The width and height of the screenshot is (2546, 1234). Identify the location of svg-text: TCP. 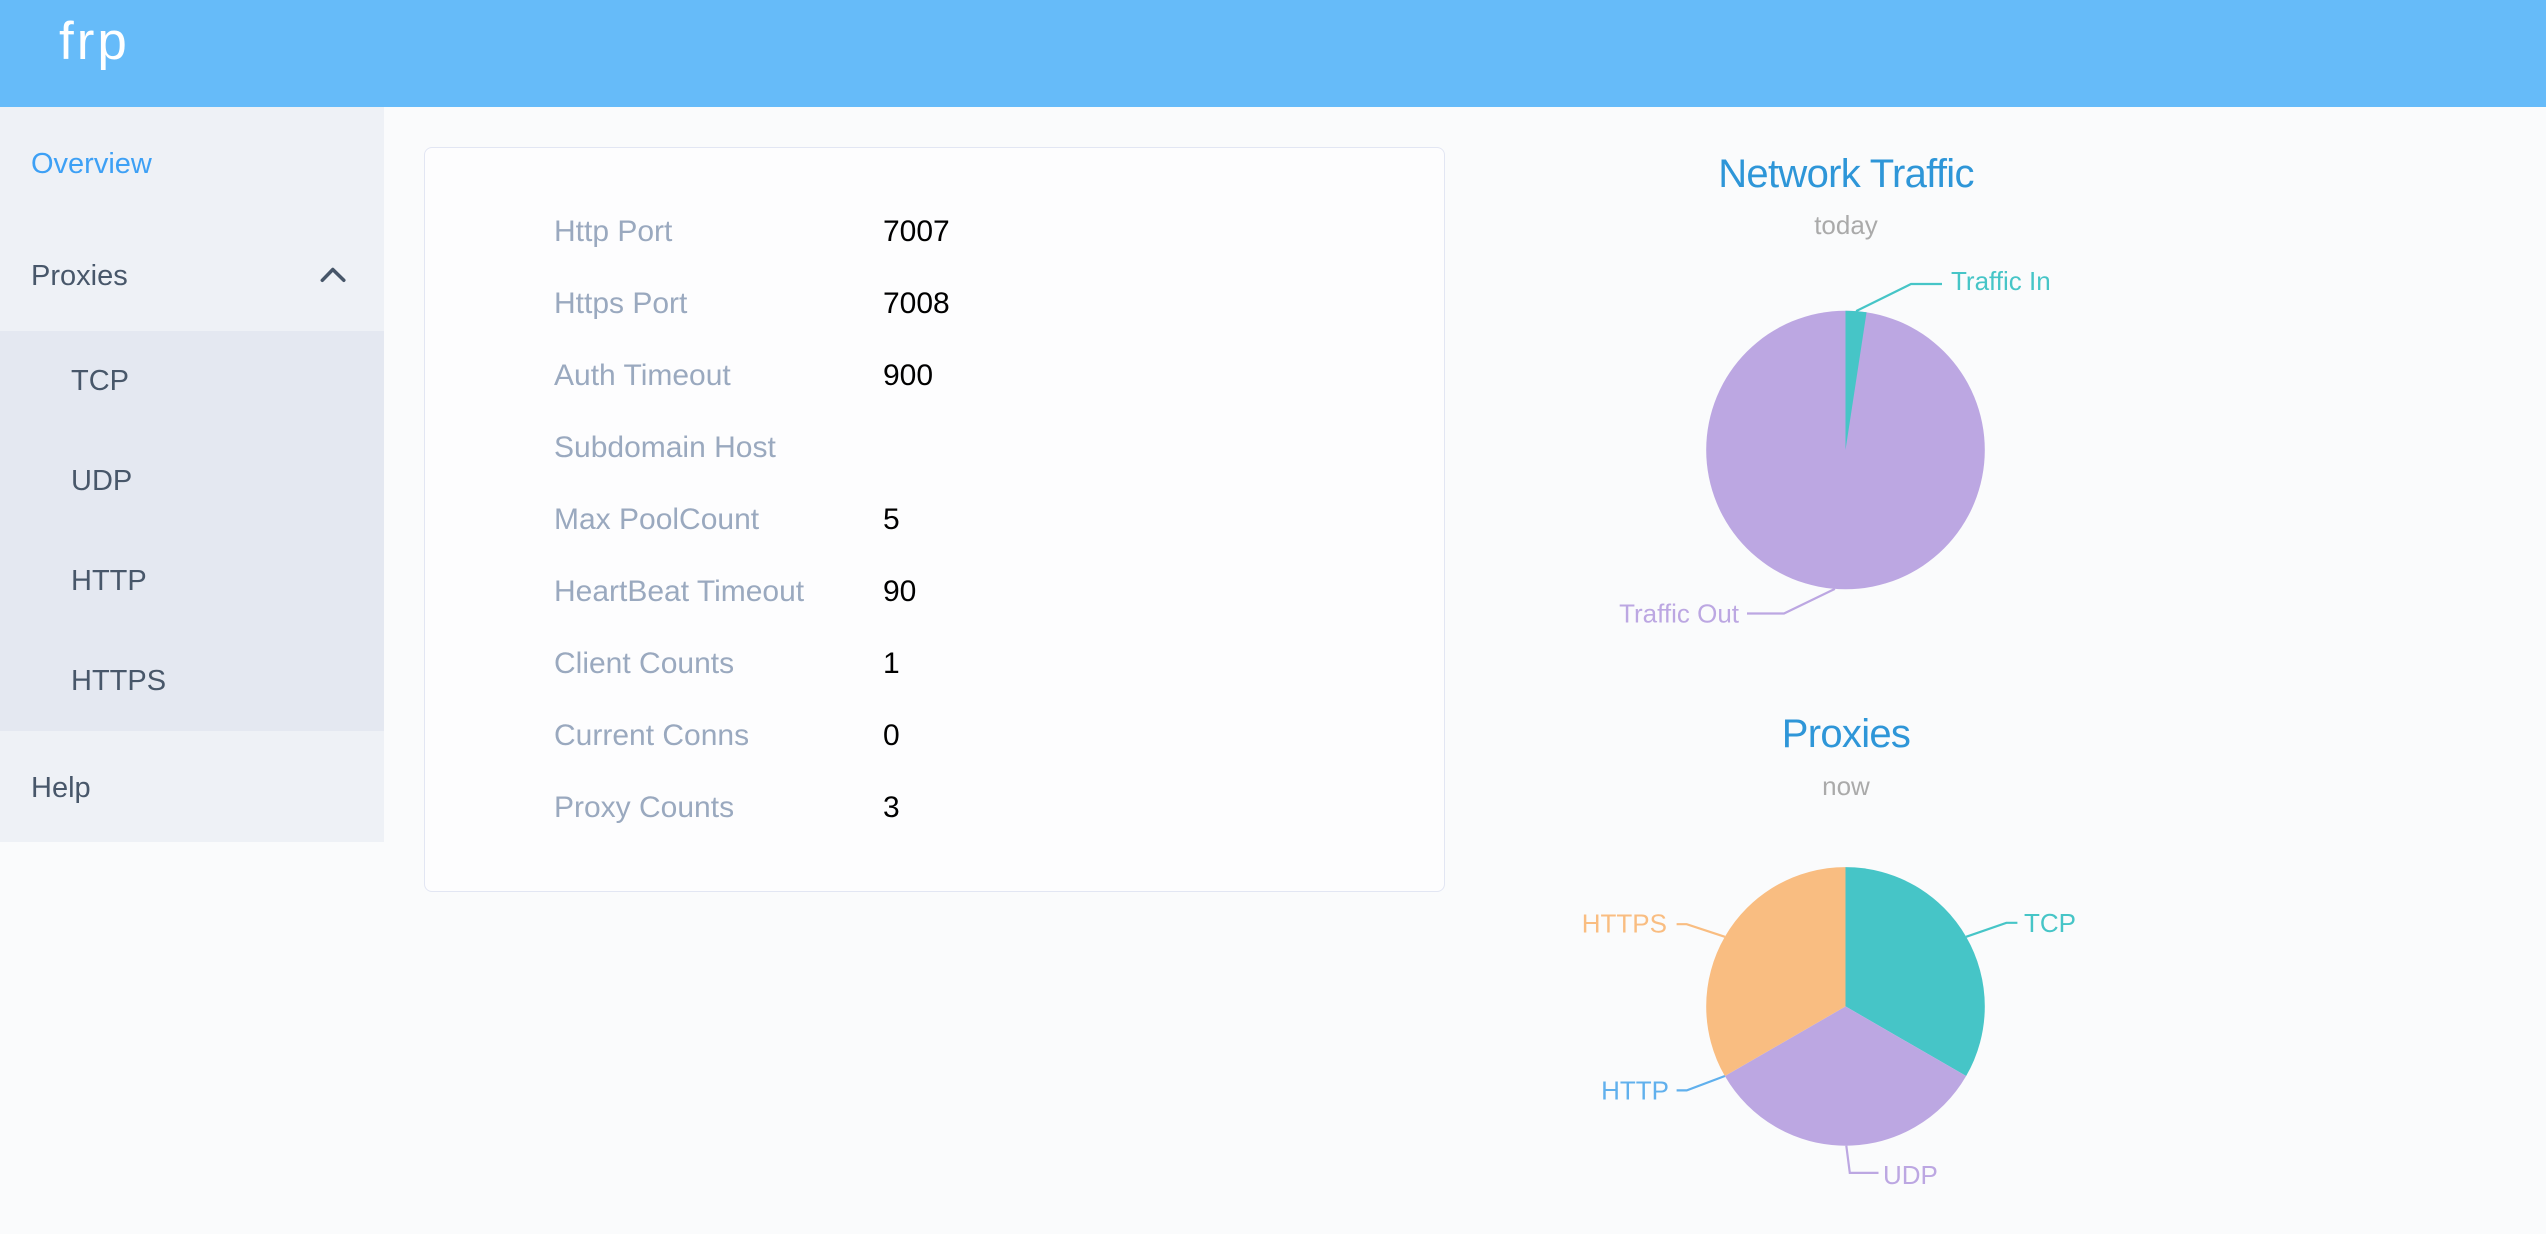
(2050, 923).